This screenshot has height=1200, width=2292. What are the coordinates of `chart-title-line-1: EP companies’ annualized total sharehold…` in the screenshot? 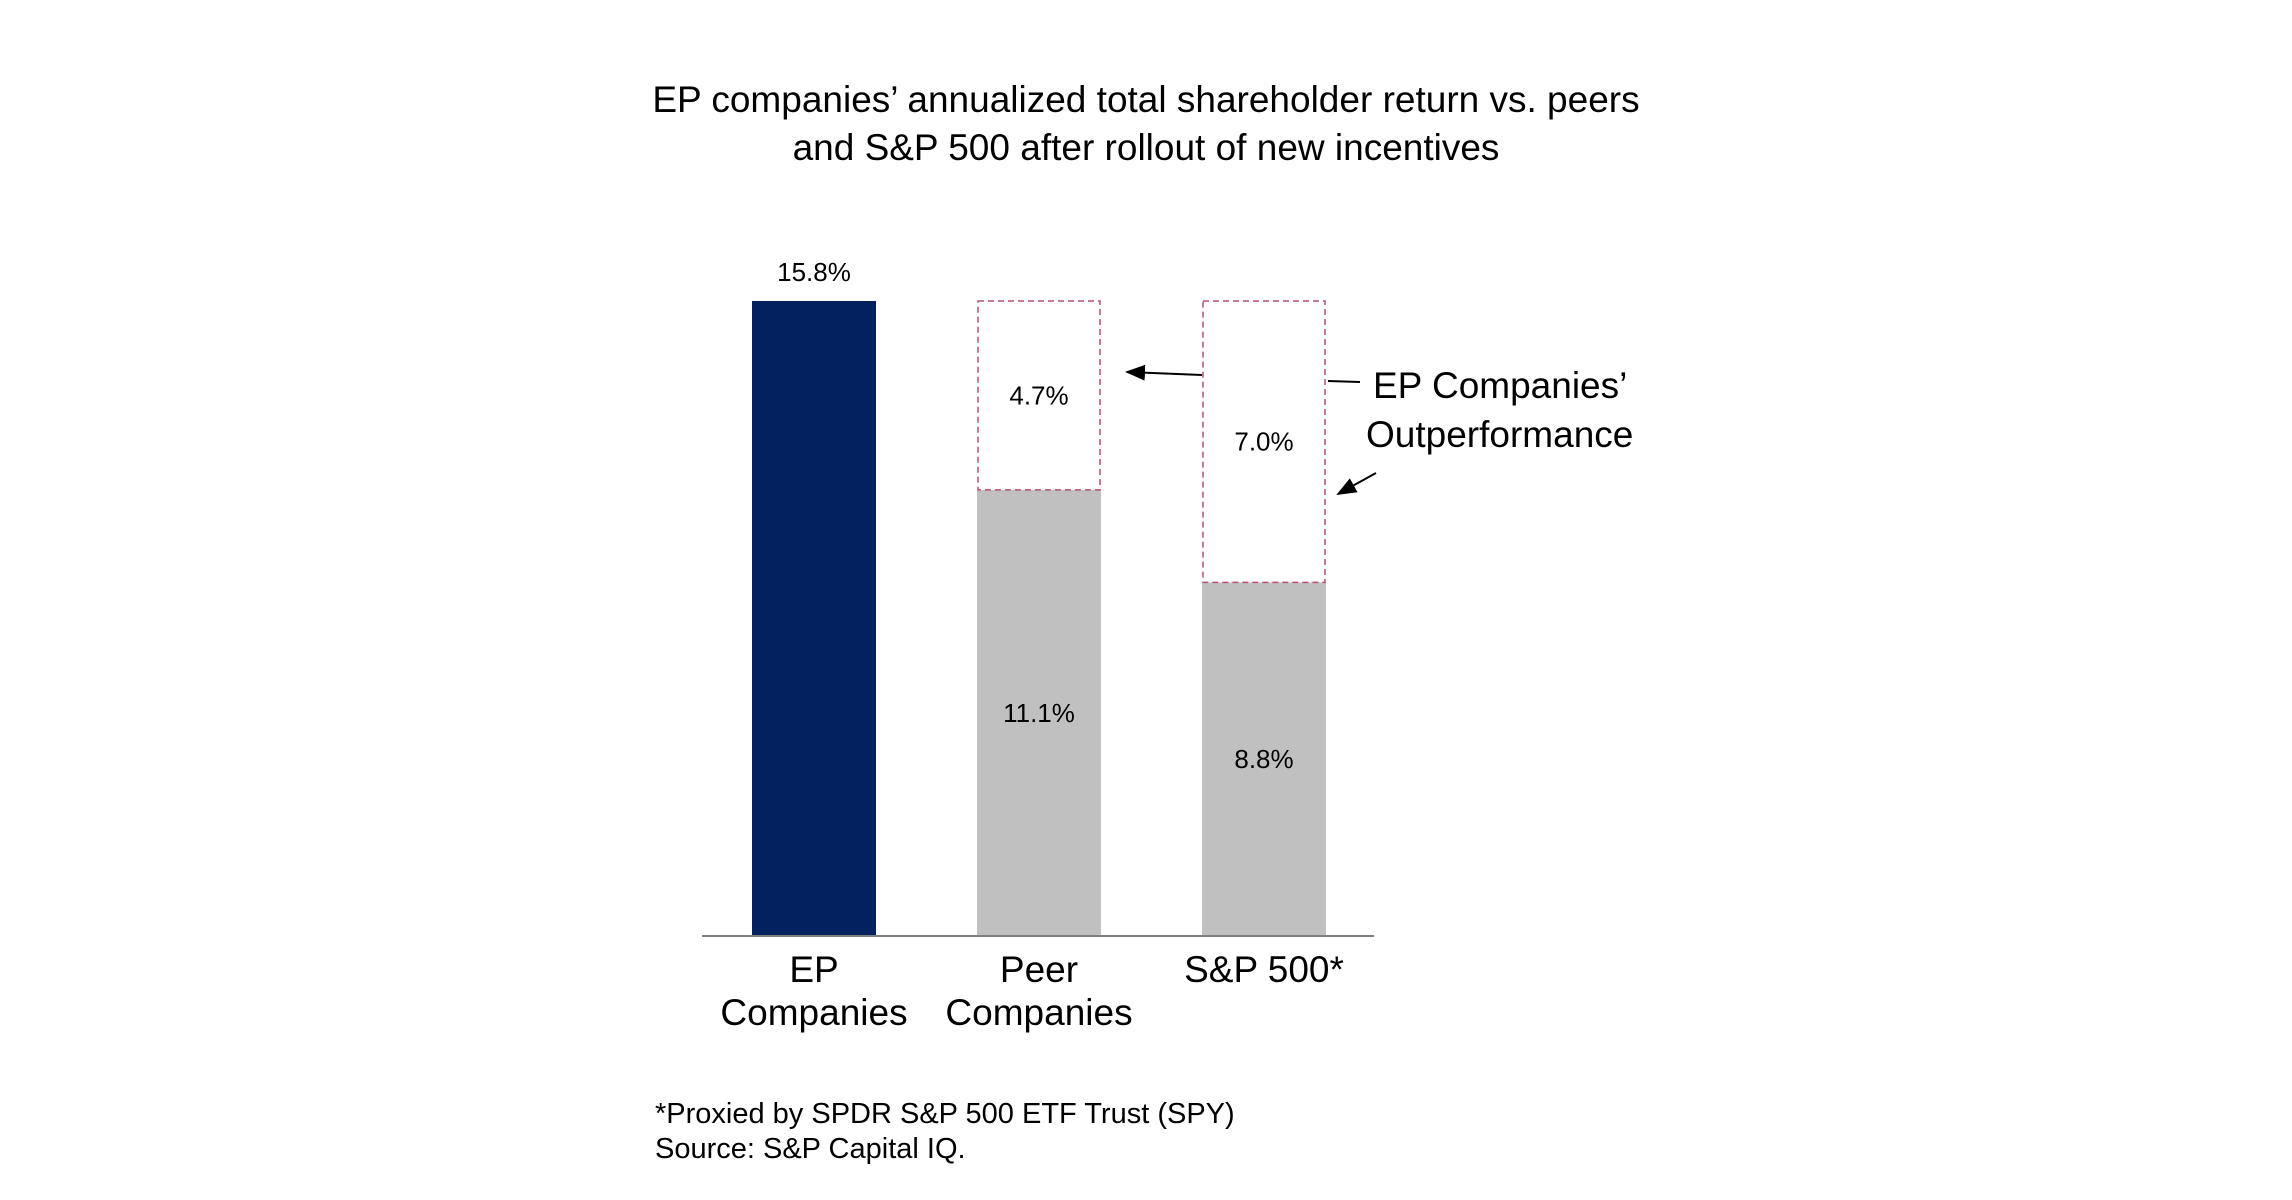 It's located at (1146, 99).